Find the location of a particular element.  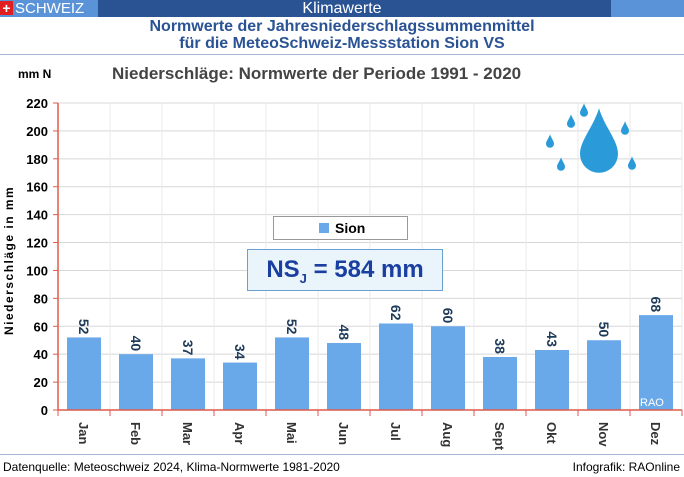

bar-aug is located at coordinates (448, 368).